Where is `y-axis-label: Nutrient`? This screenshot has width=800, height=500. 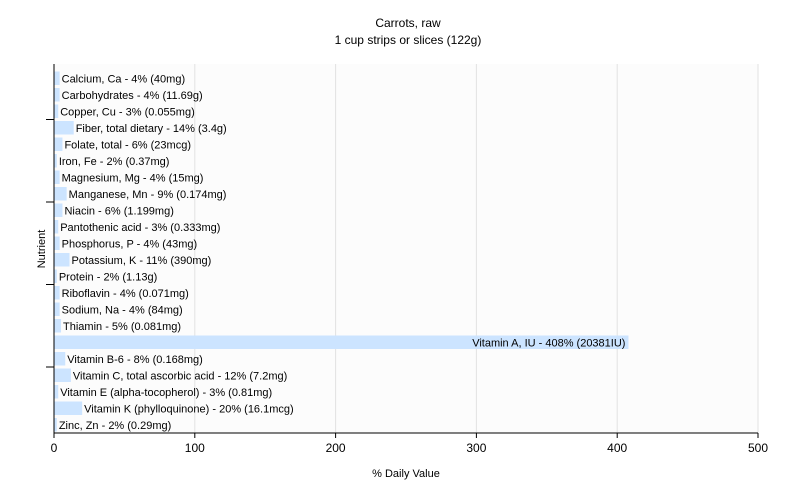 y-axis-label: Nutrient is located at coordinates (42, 249).